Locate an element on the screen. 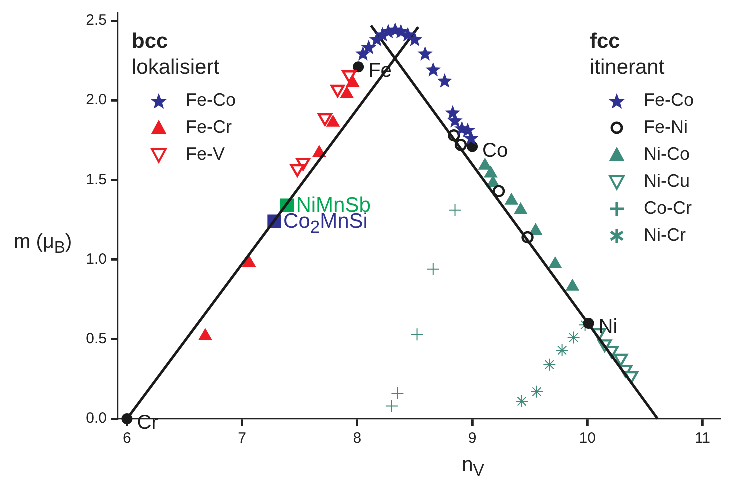 The image size is (730, 482). y-axis-title: m (μ$_{B}$) is located at coordinates (43, 244).